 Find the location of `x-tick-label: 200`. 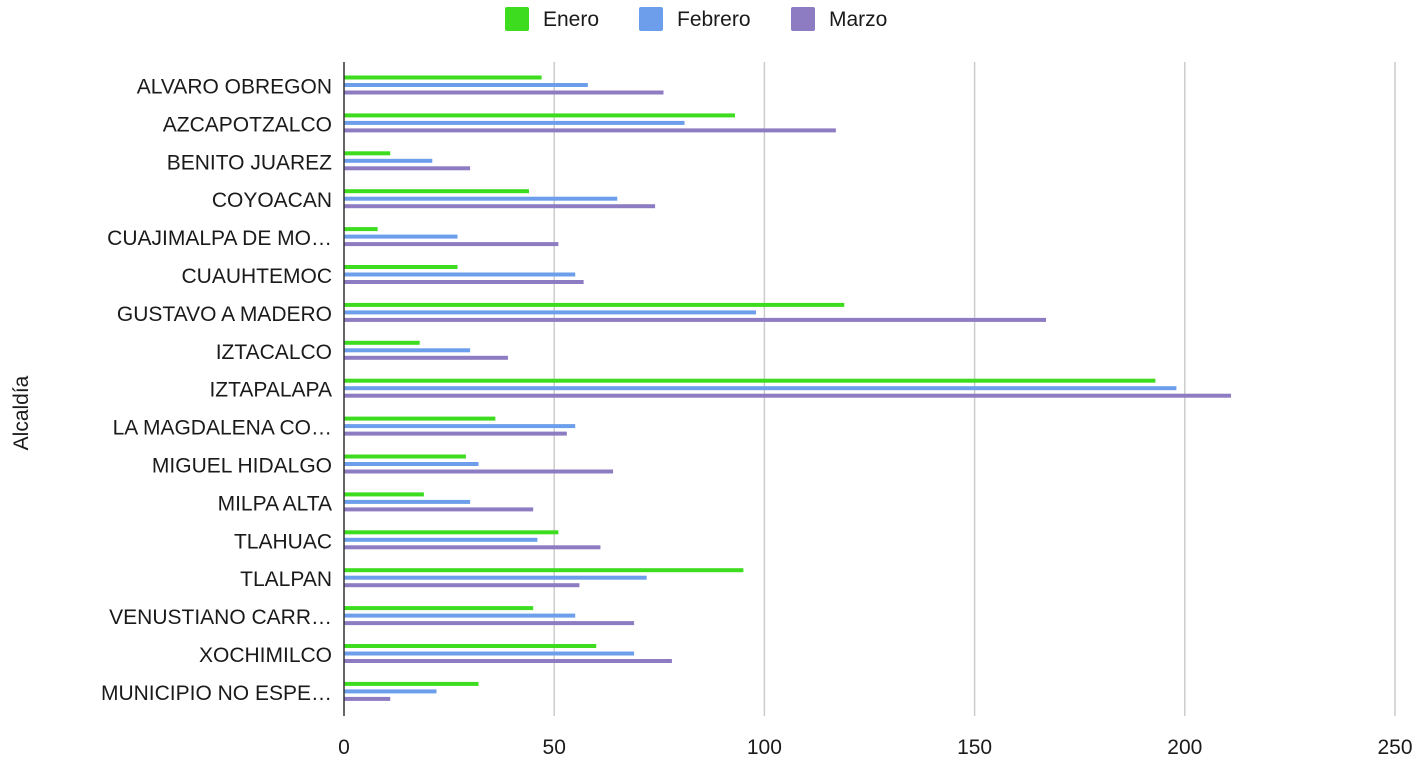

x-tick-label: 200 is located at coordinates (1184, 747).